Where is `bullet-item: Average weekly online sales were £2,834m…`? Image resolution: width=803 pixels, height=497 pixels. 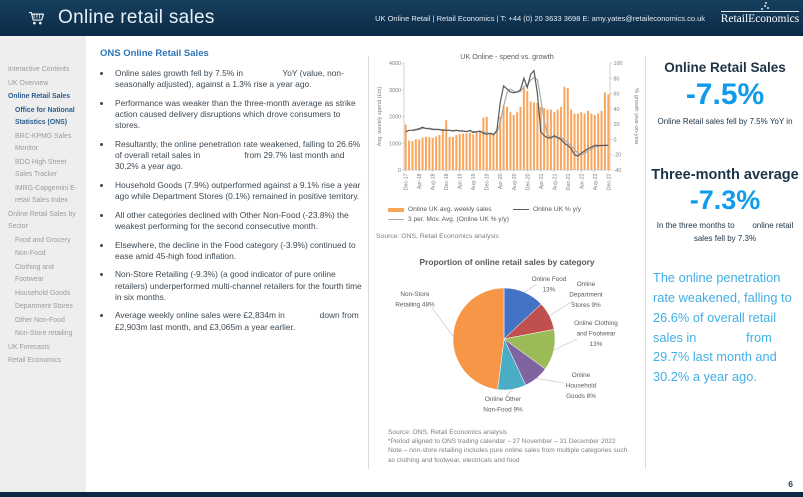 bullet-item: Average weekly online sales were £2,834m… is located at coordinates (238, 321).